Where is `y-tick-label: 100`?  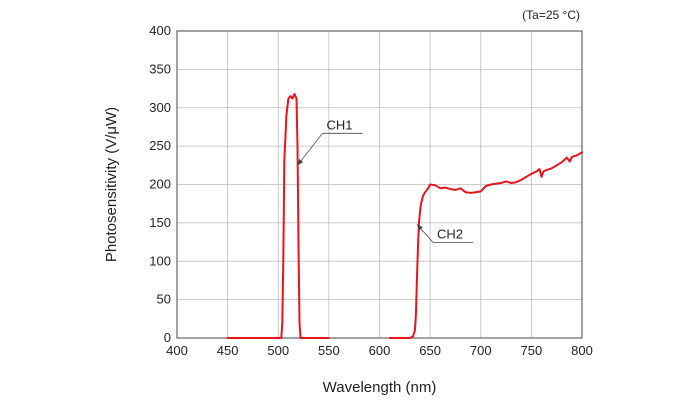
y-tick-label: 100 is located at coordinates (160, 260).